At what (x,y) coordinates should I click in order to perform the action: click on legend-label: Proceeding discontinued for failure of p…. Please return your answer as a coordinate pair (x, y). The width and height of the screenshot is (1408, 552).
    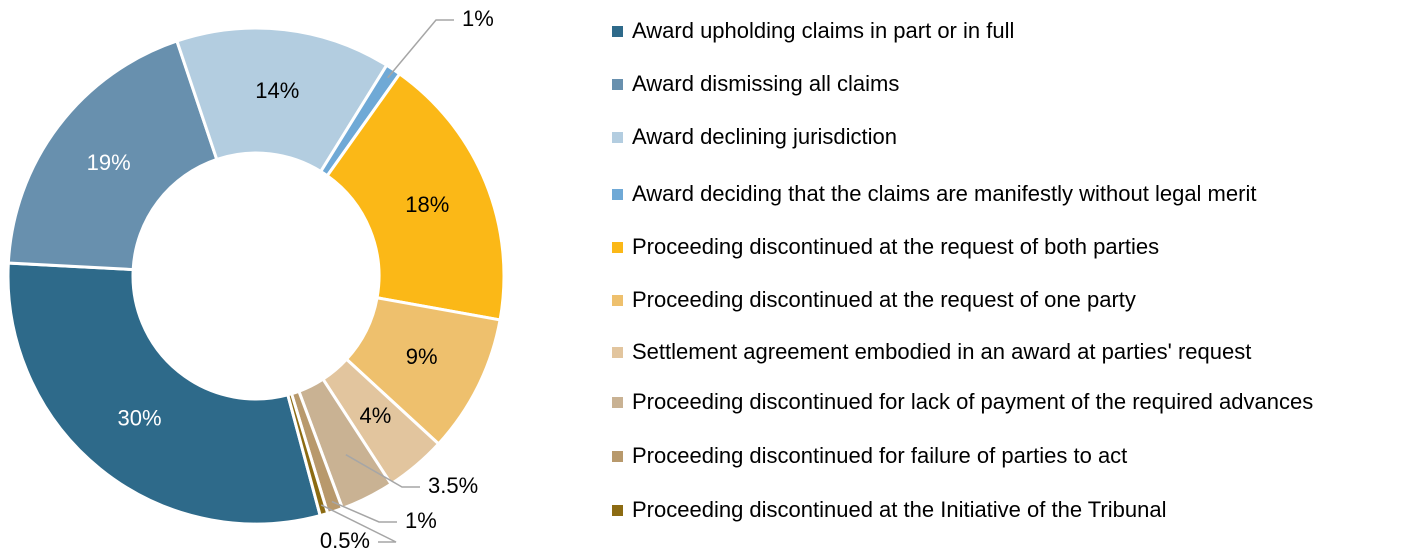
    Looking at the image, I should click on (880, 455).